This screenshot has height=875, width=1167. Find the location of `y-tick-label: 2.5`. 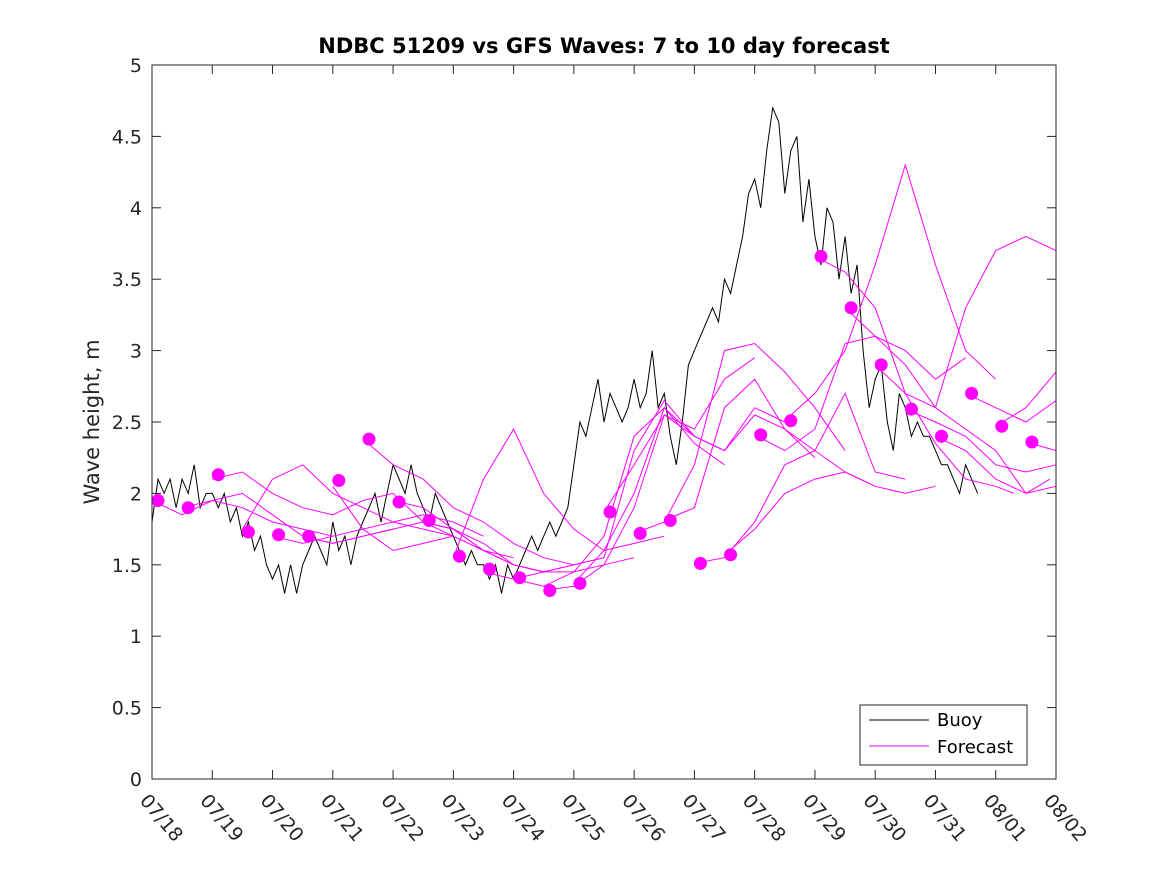

y-tick-label: 2.5 is located at coordinates (127, 423).